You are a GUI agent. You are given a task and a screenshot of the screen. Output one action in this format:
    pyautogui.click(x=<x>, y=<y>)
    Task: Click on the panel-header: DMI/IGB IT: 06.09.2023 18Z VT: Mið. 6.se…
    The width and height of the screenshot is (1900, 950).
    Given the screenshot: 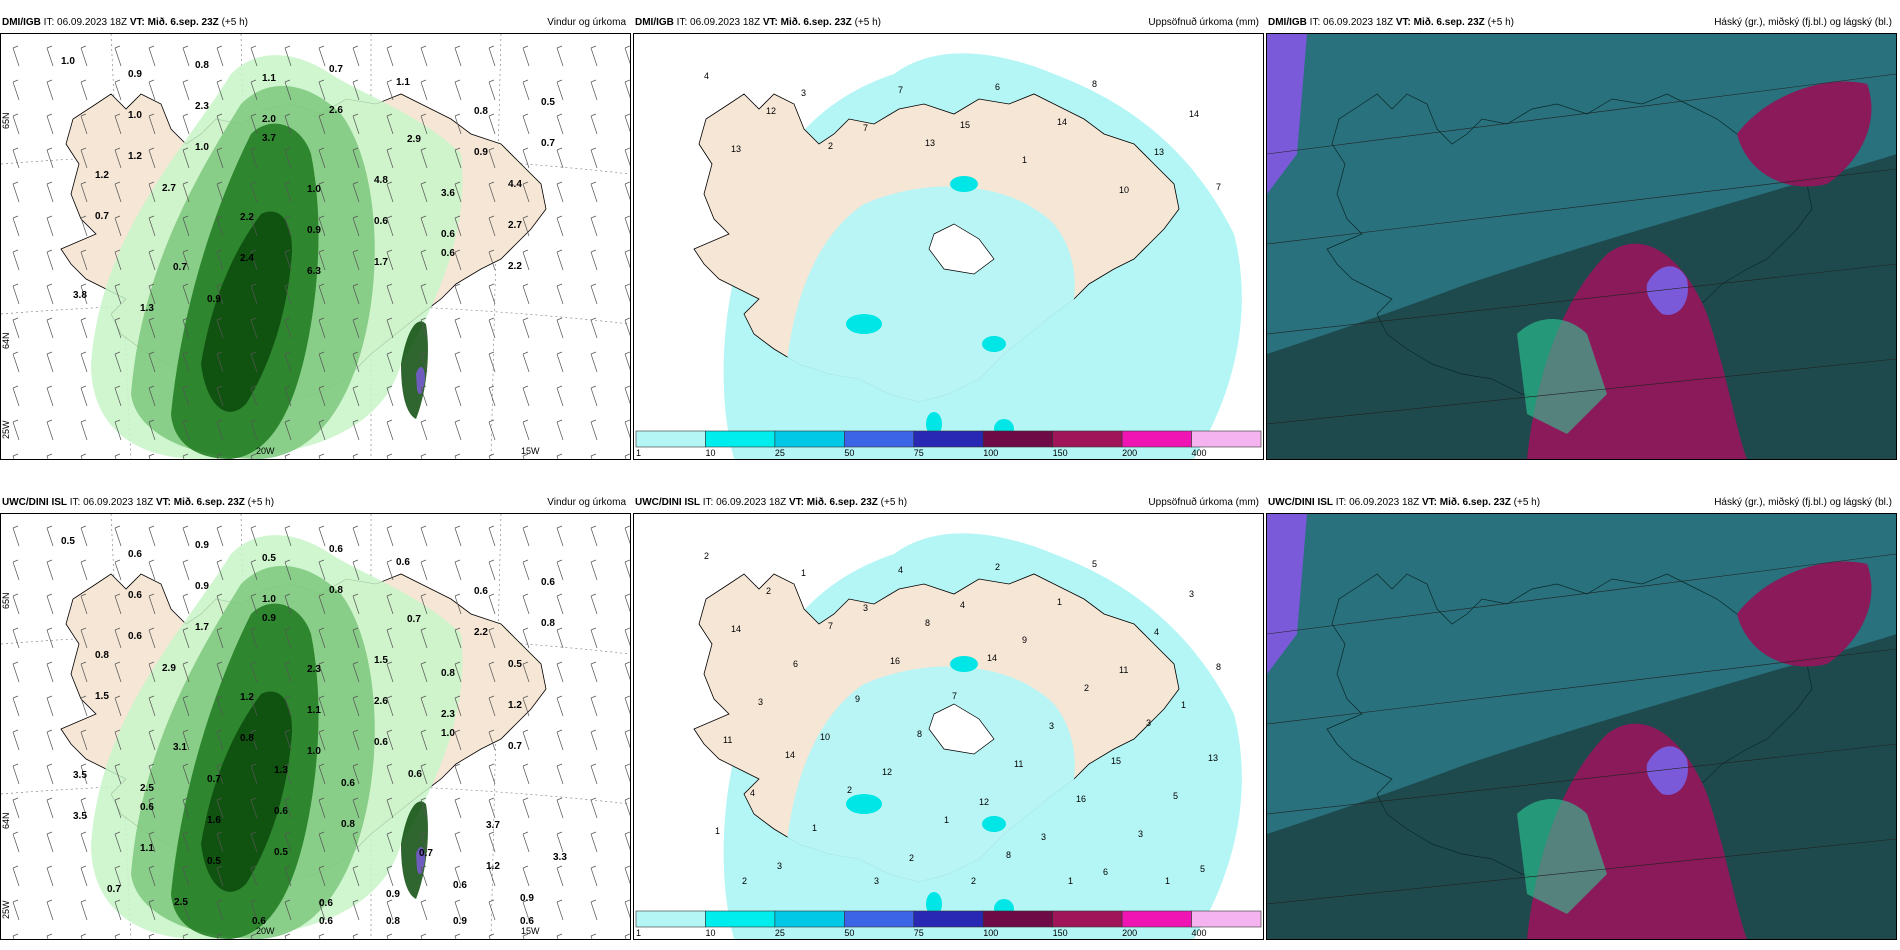 What is the action you would take?
    pyautogui.click(x=1580, y=23)
    